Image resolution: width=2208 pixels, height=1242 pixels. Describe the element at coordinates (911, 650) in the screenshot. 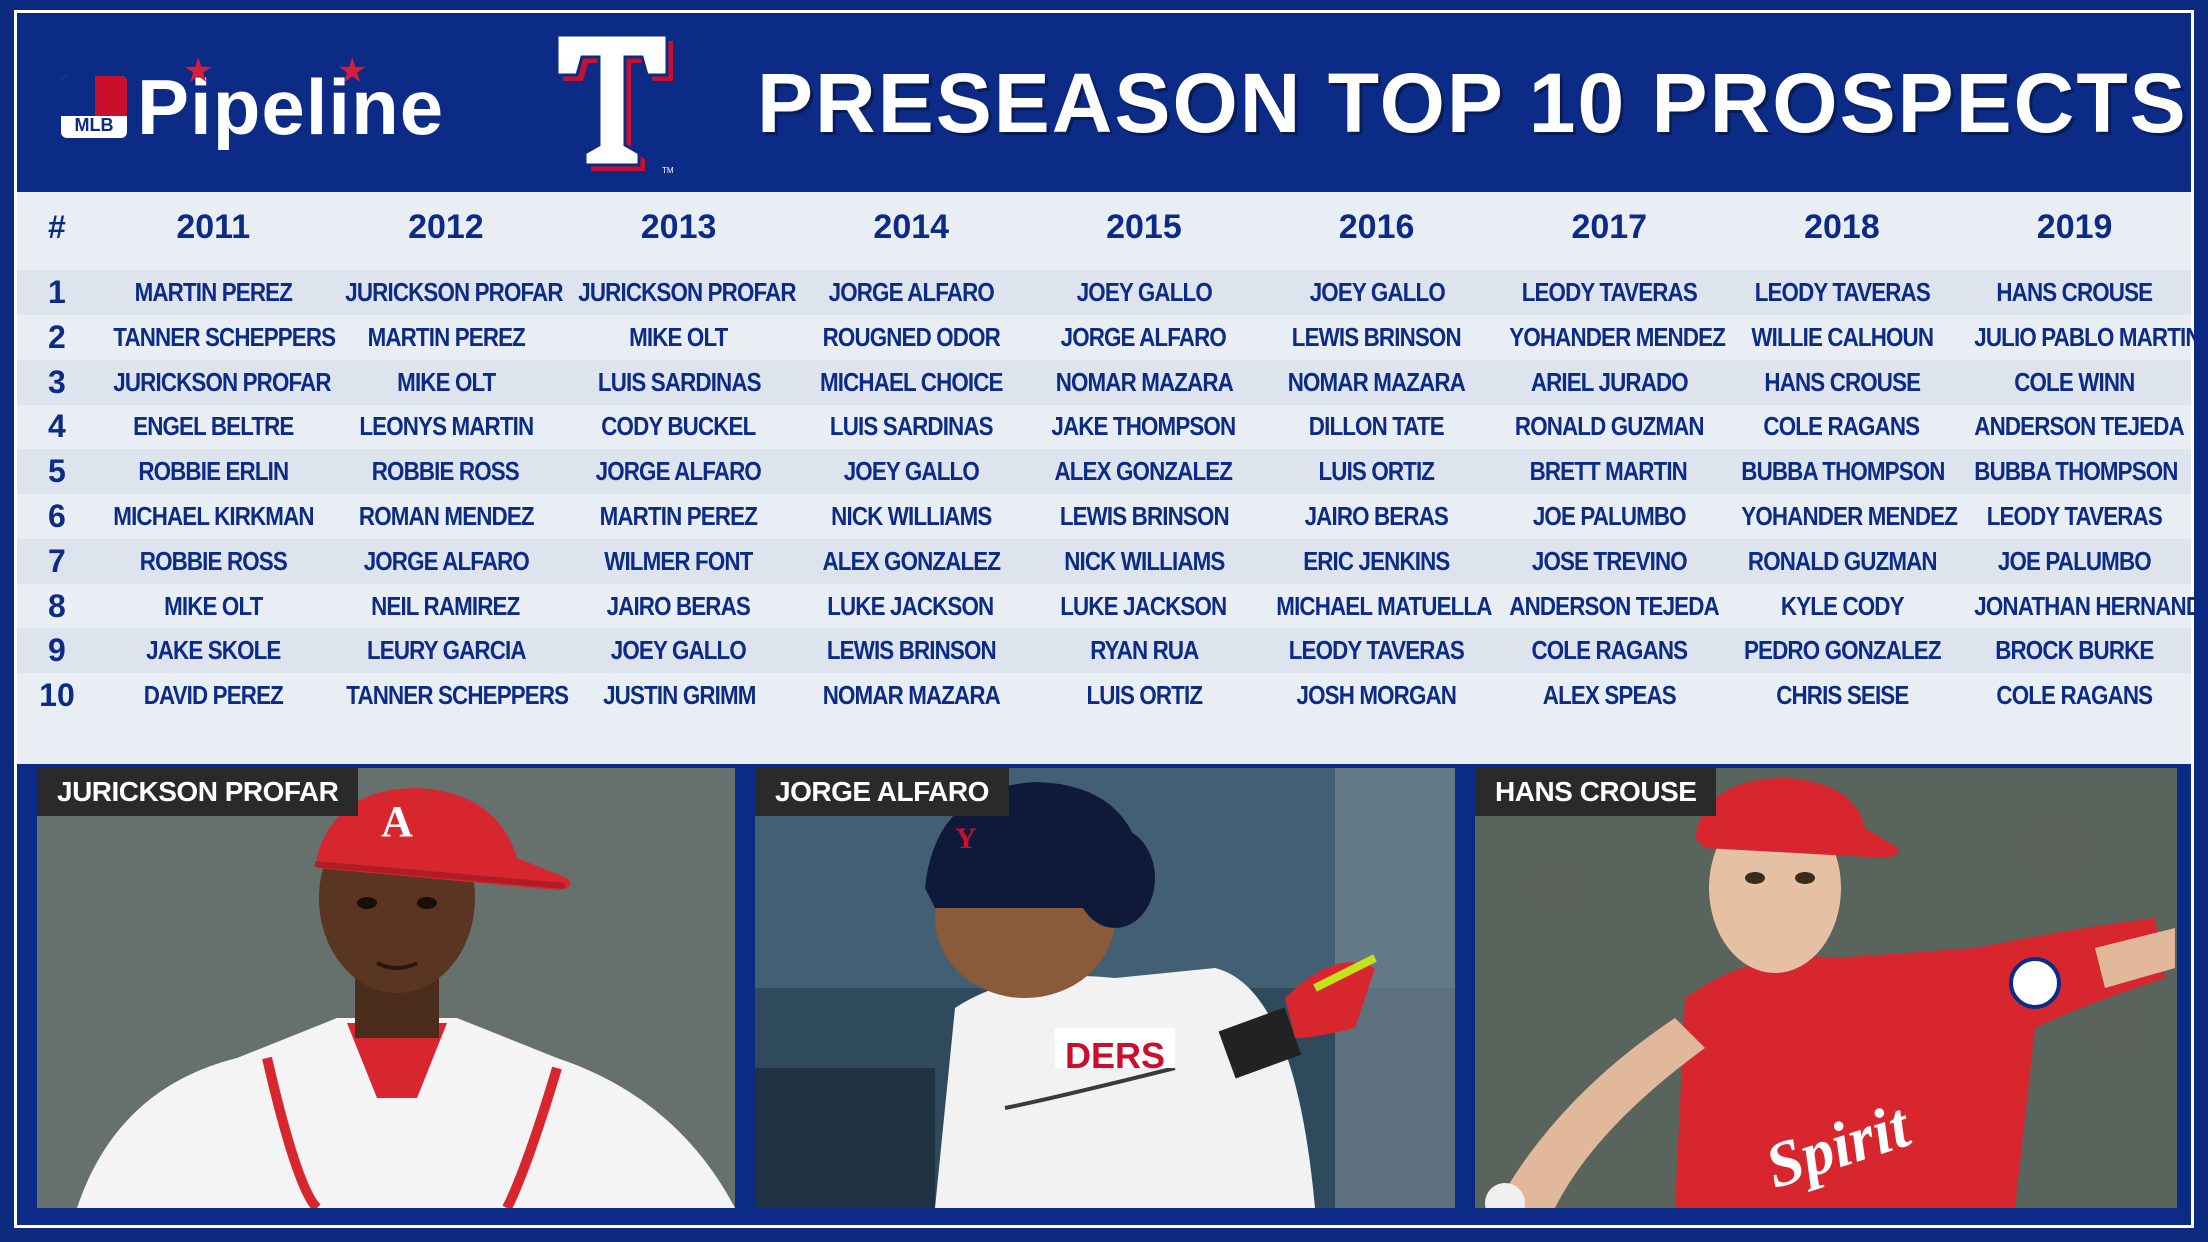

I see `prospect-cell: LEWIS BRINSON` at that location.